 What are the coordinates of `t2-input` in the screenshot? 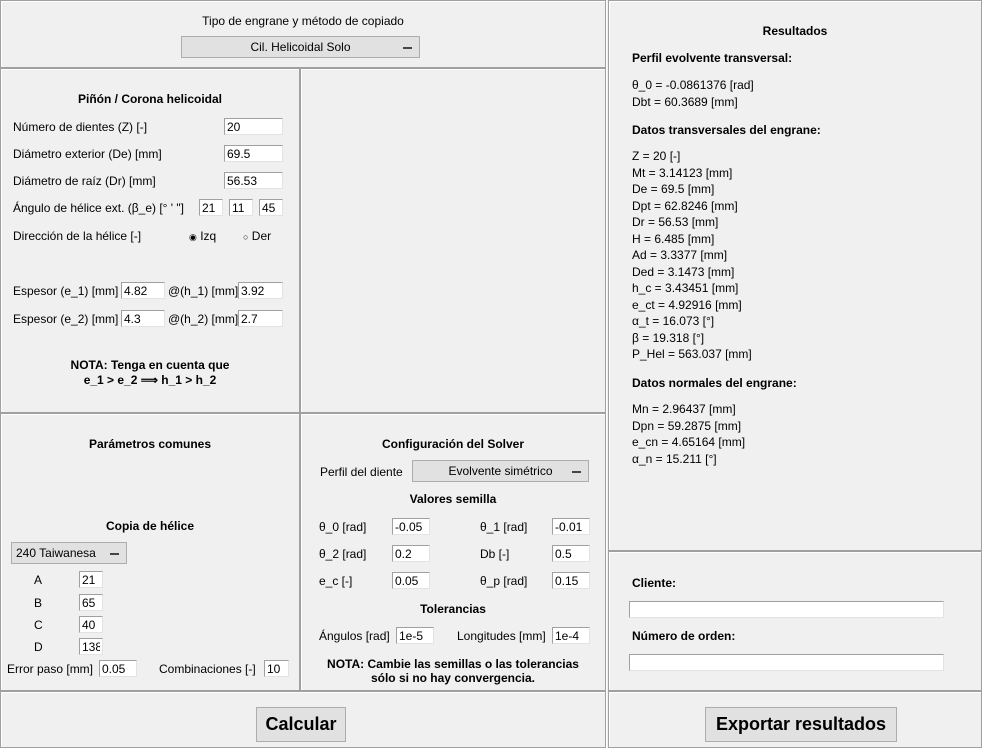 It's located at (411, 553).